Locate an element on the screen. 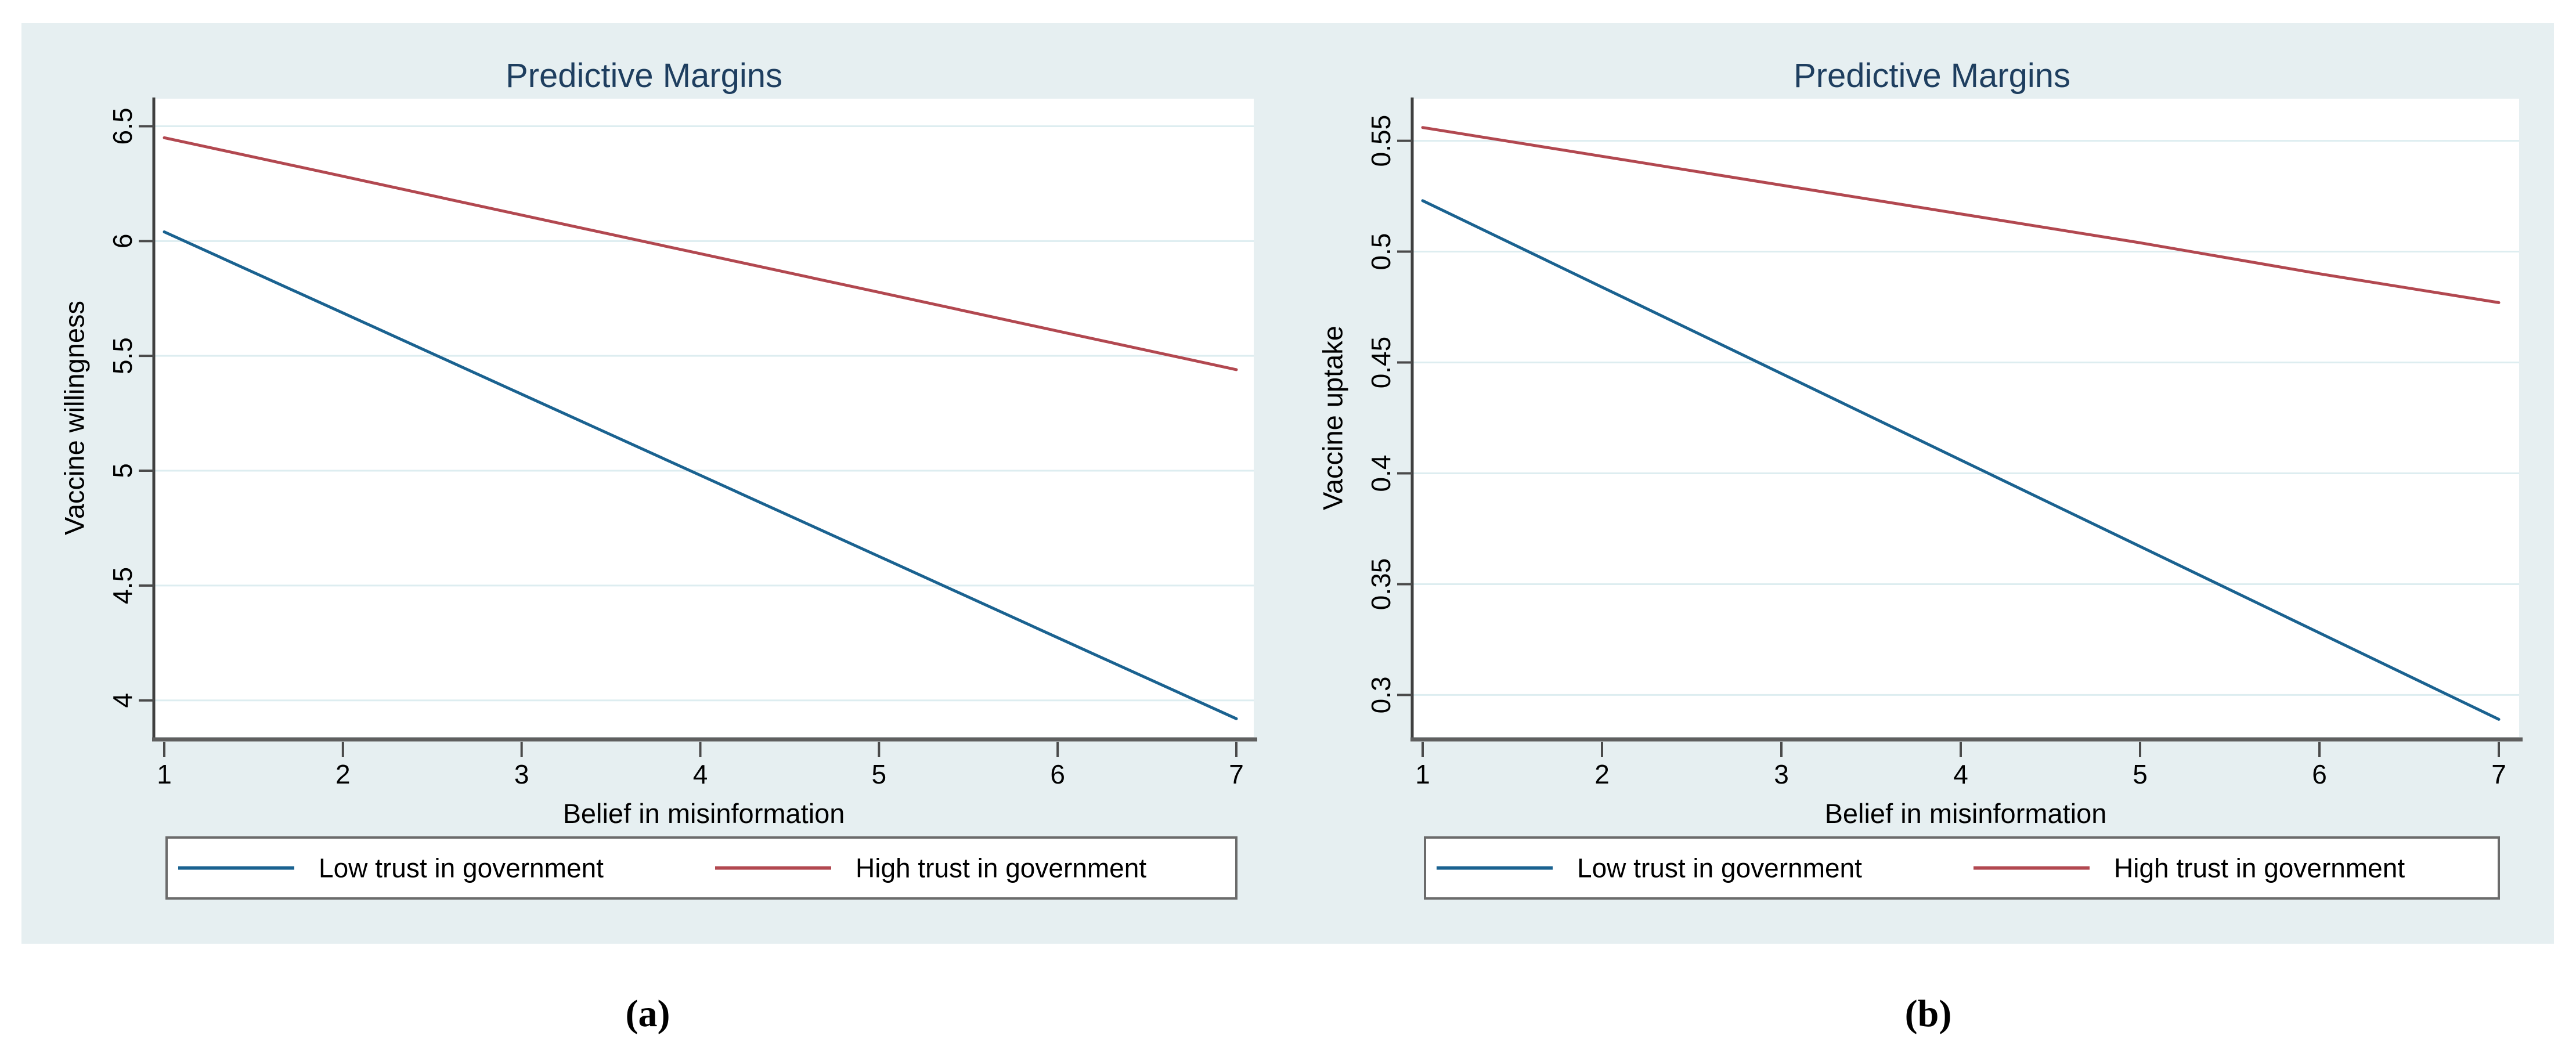 This screenshot has width=2576, height=1054. y-tick-label: 0.55 is located at coordinates (1381, 141).